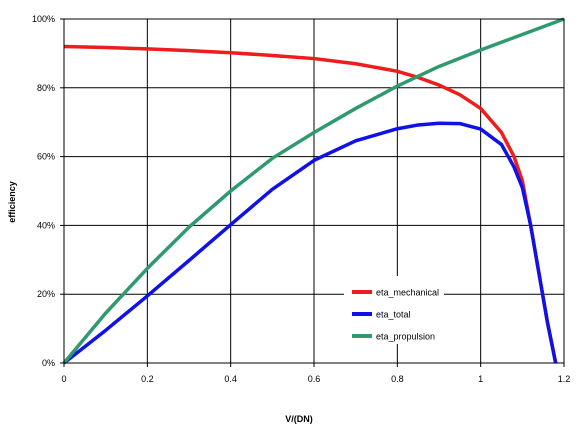  Describe the element at coordinates (407, 293) in the screenshot. I see `legend-label-eta_mechanical: eta_mechanical` at that location.